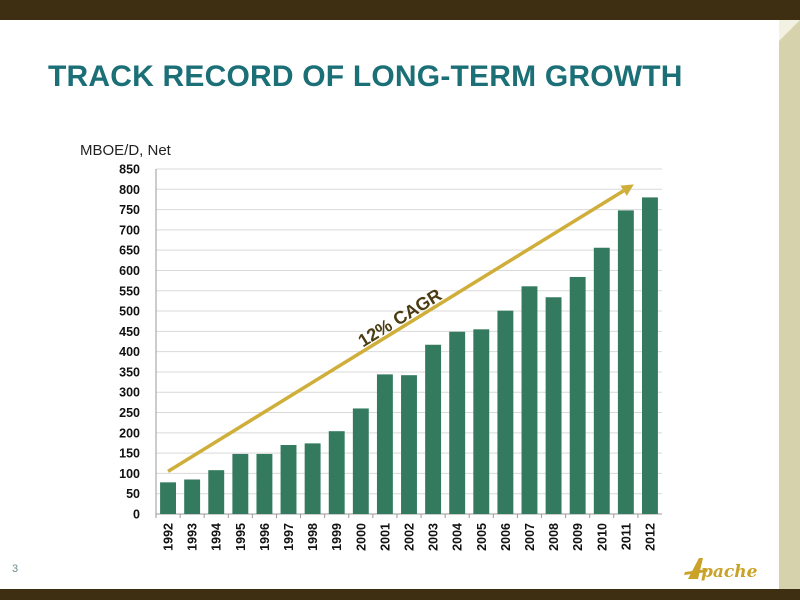  Describe the element at coordinates (385, 537) in the screenshot. I see `x-tick-label: 2001` at that location.